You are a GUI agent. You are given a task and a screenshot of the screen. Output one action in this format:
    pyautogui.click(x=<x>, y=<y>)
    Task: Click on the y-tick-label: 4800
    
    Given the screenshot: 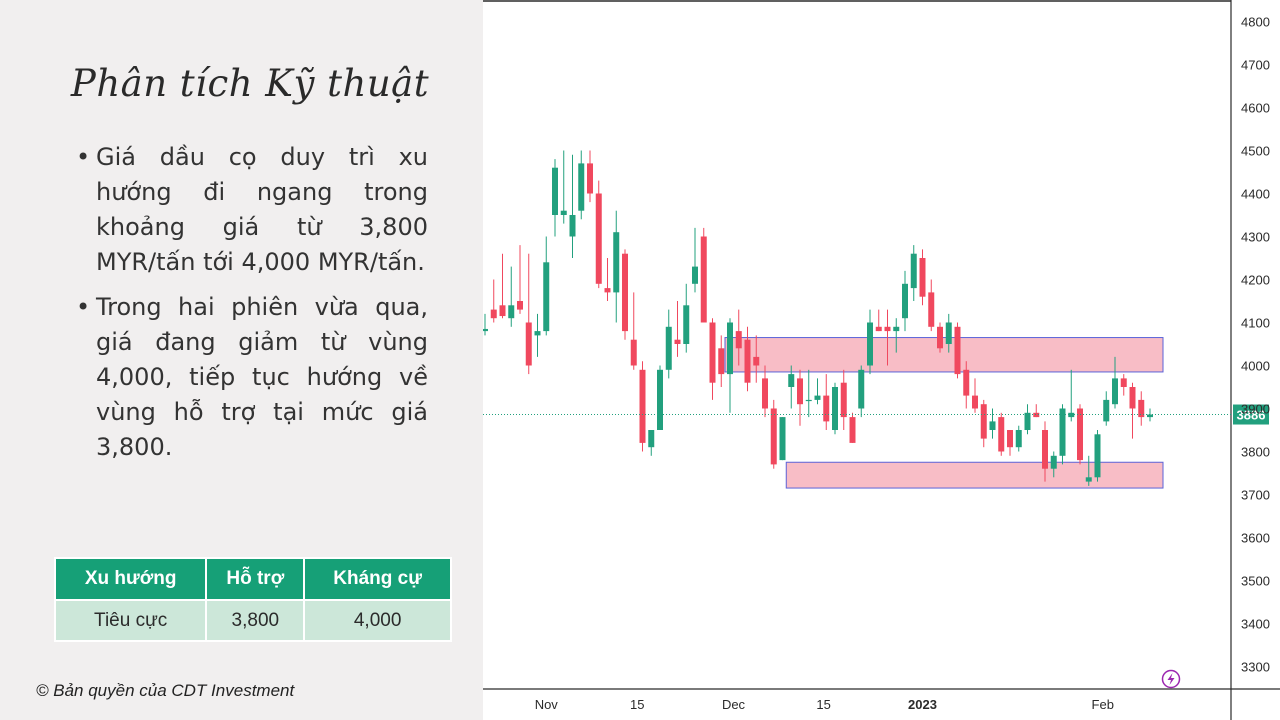 What is the action you would take?
    pyautogui.click(x=1255, y=22)
    